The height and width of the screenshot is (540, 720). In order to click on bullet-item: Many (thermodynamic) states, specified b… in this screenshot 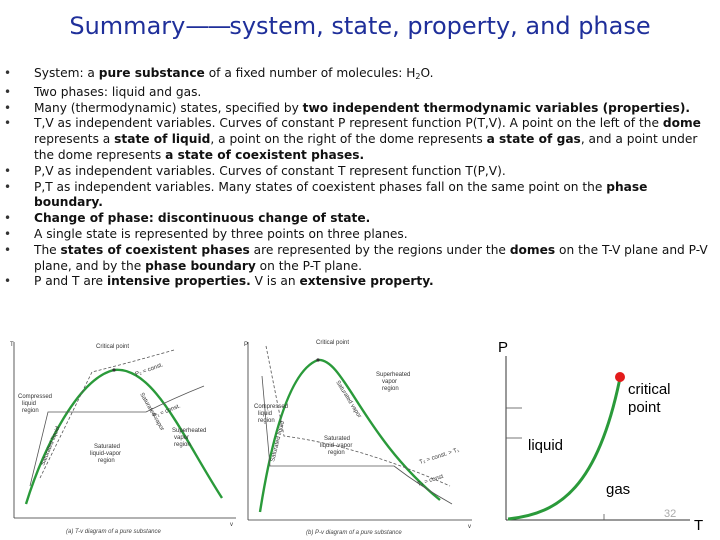, I will do `click(358, 109)`.